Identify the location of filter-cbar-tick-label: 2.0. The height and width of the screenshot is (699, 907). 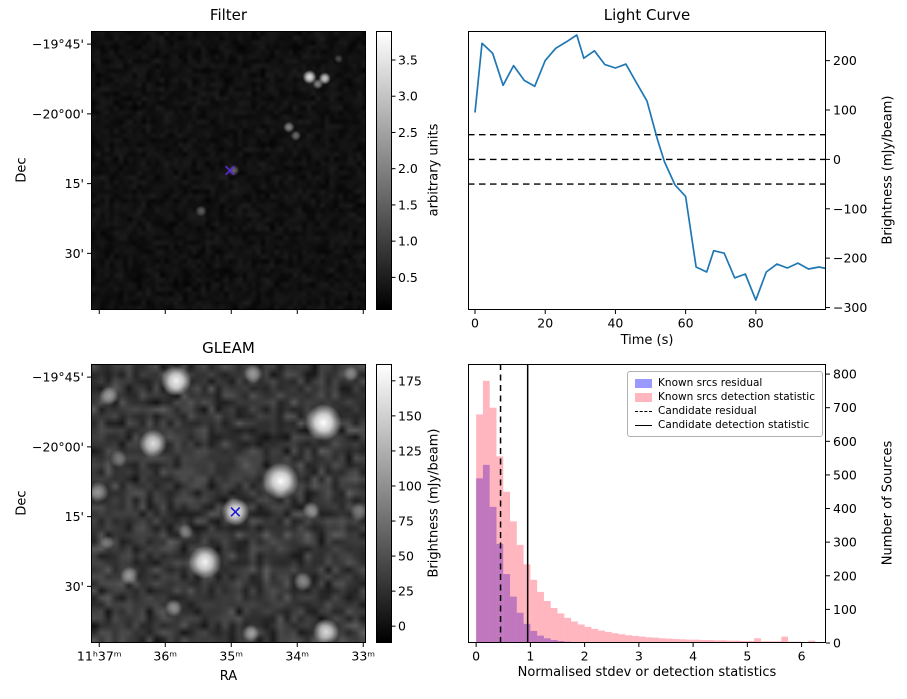
(408, 168).